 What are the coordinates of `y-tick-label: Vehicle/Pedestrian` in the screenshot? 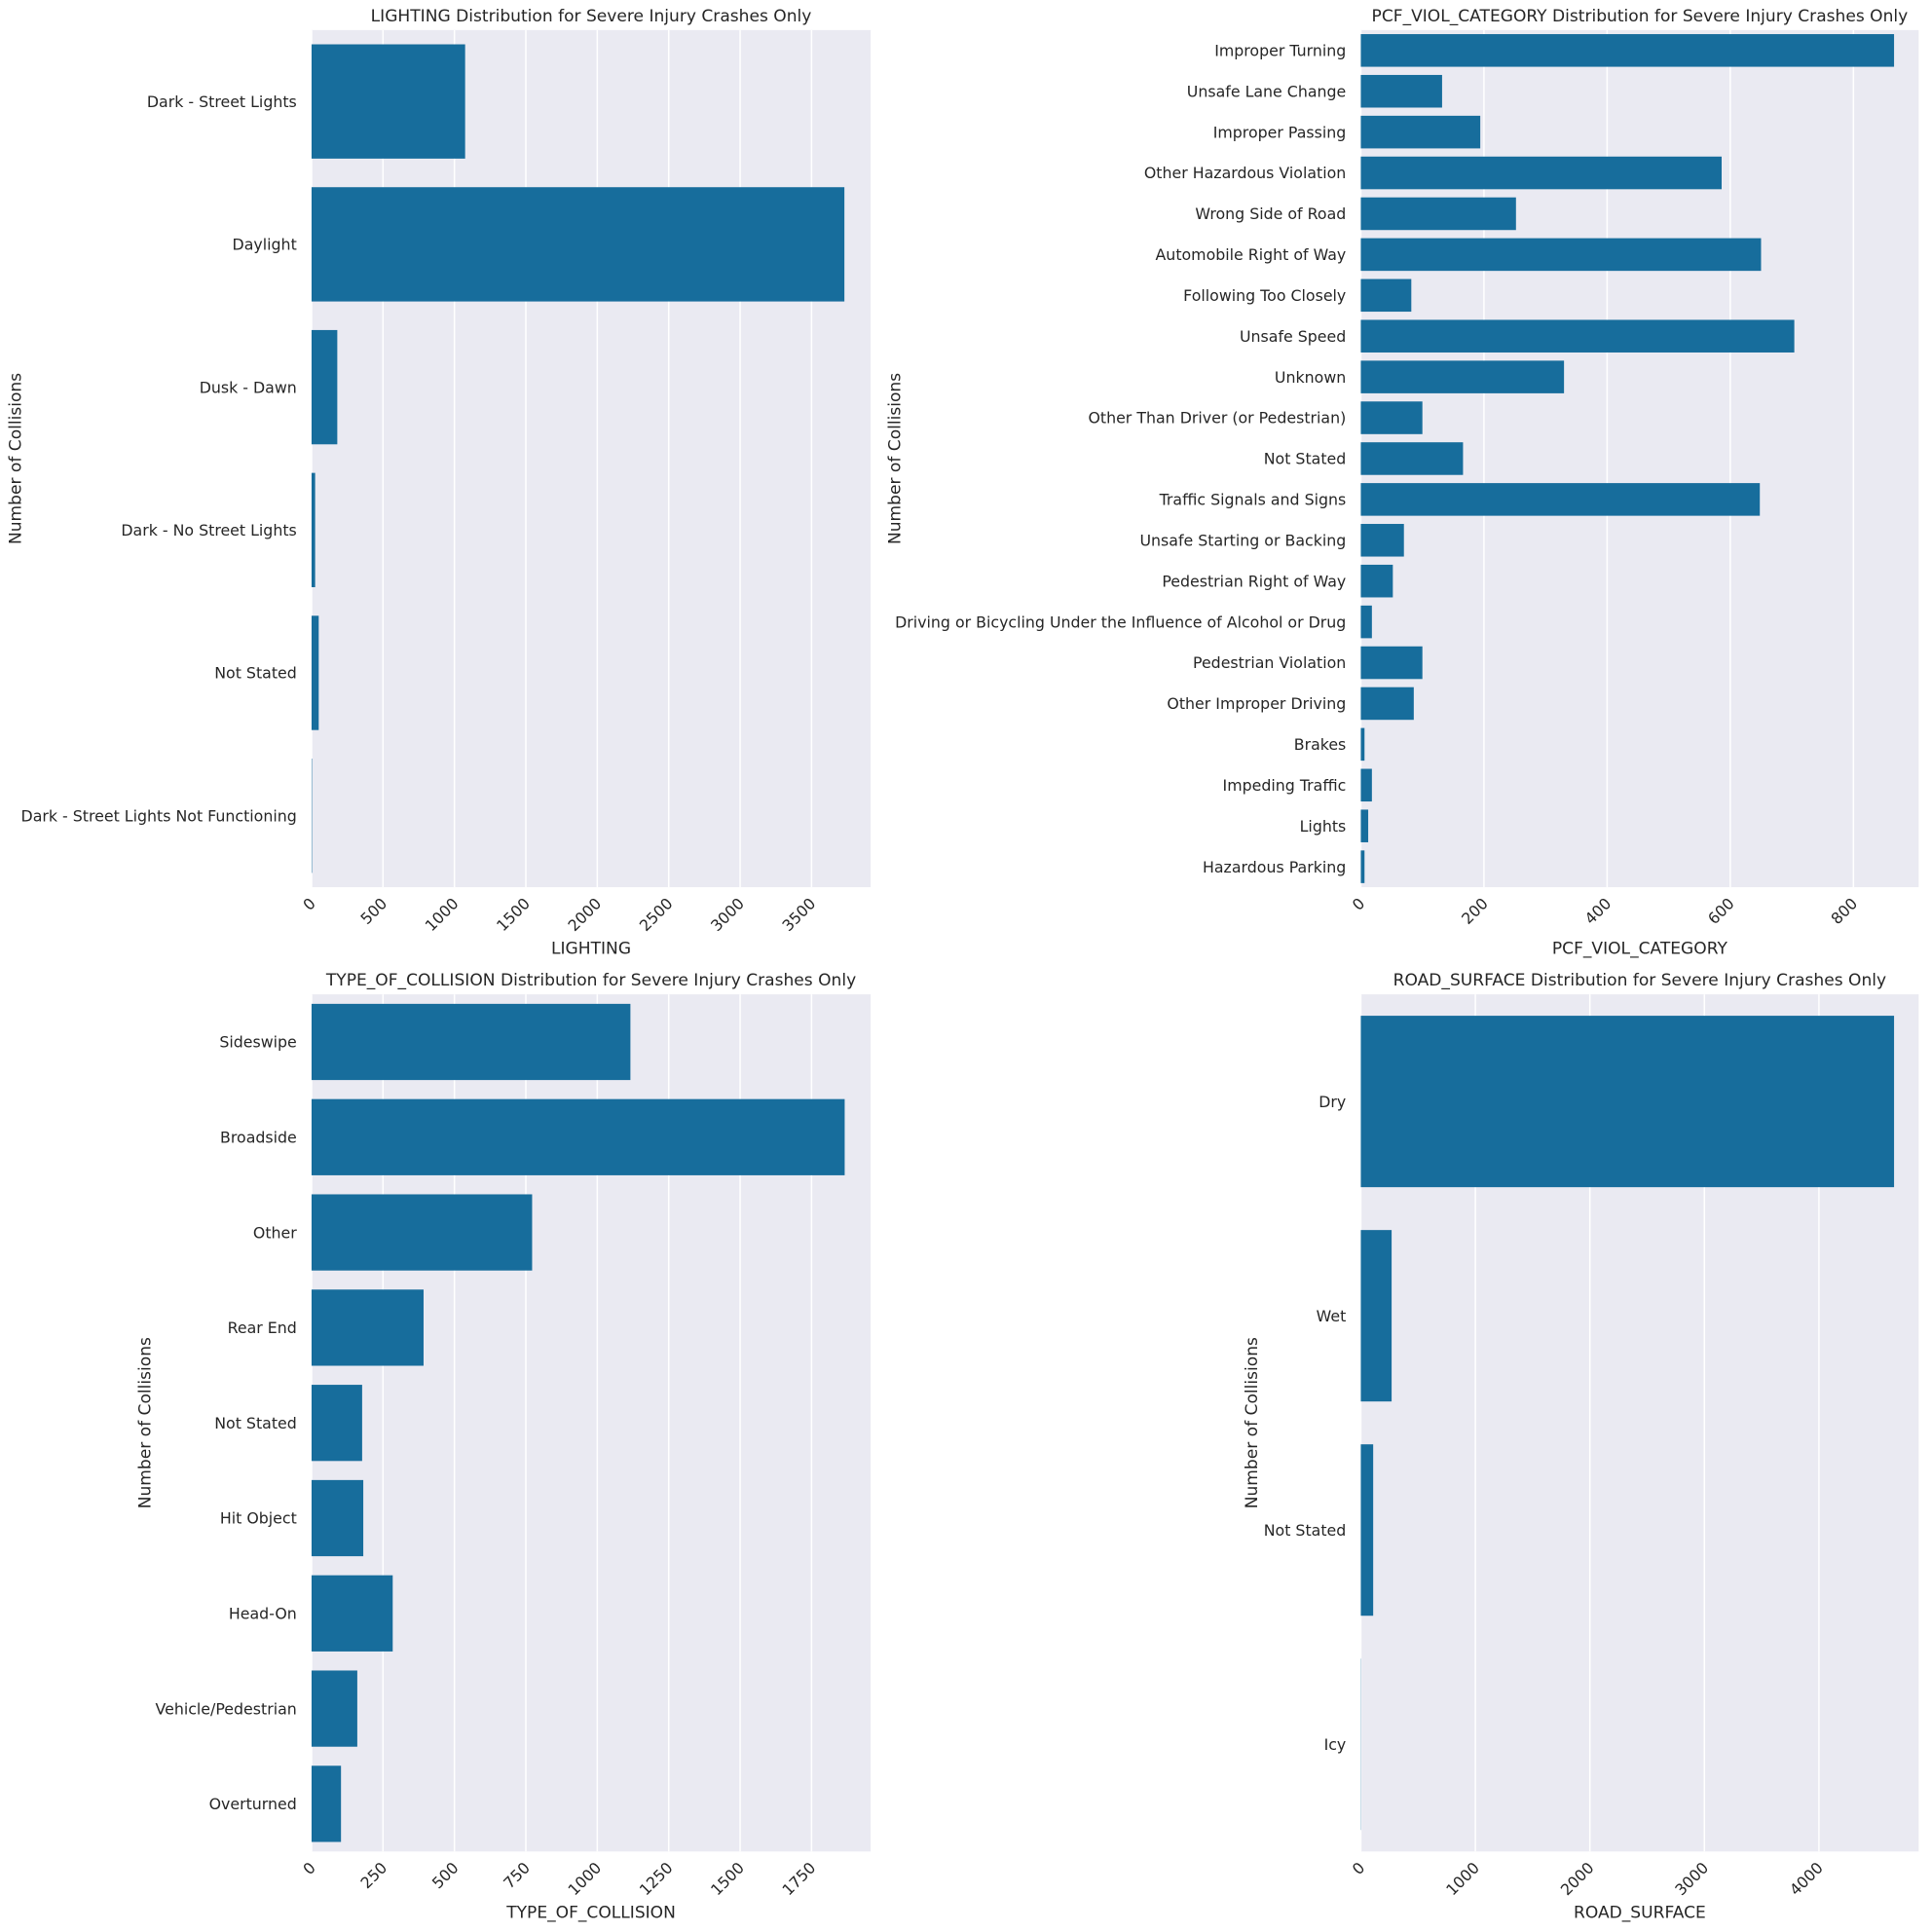 It's located at (226, 1709).